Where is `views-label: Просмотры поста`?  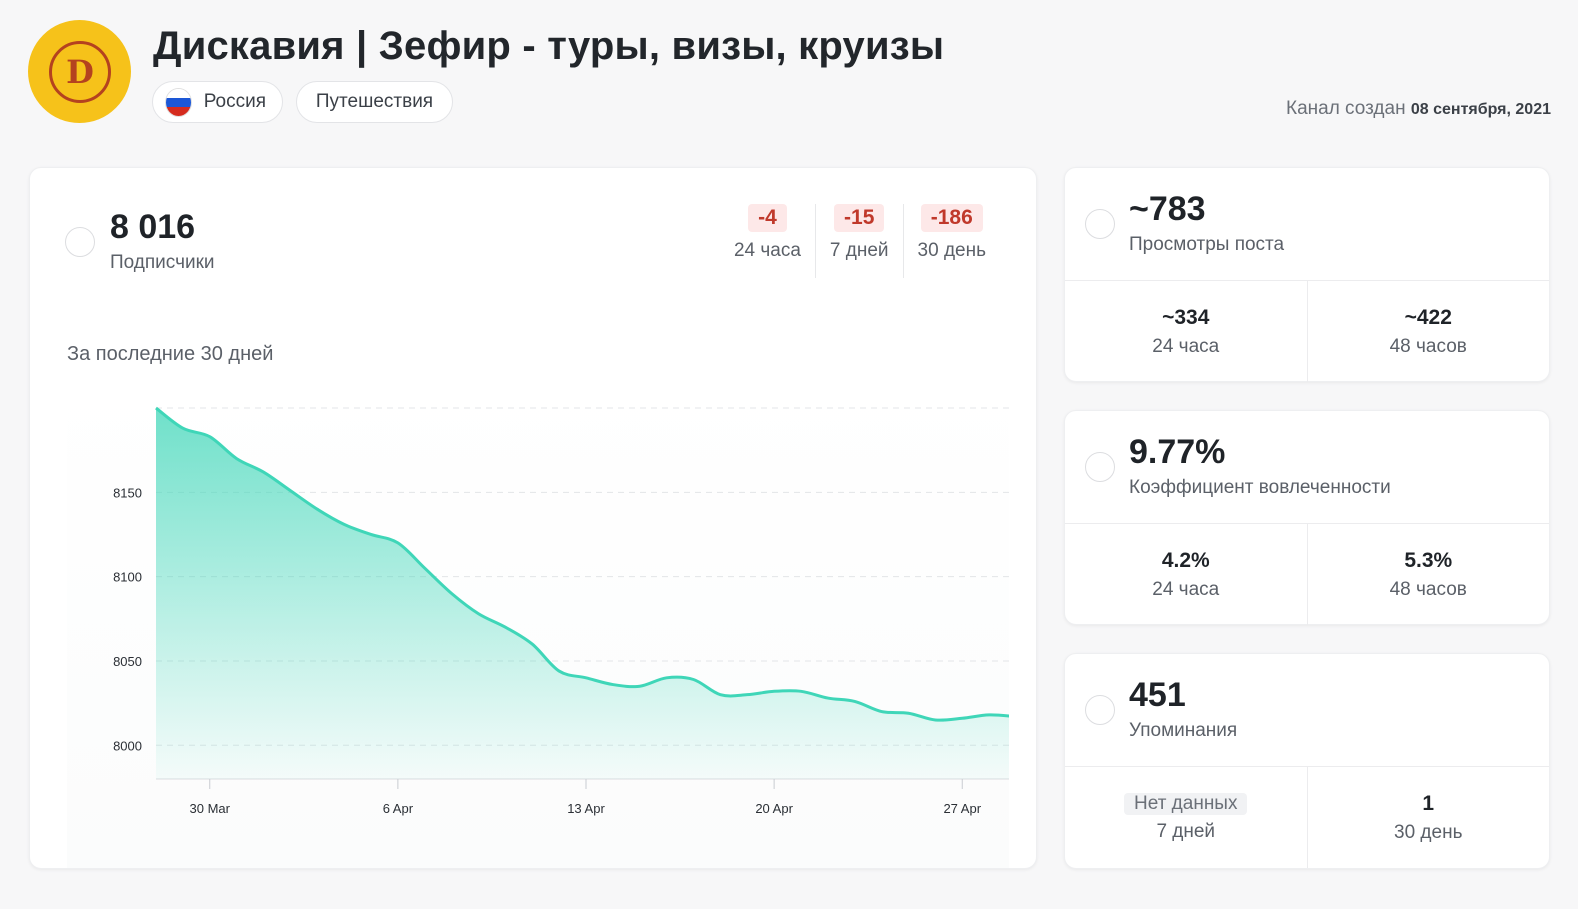
views-label: Просмотры поста is located at coordinates (1207, 244).